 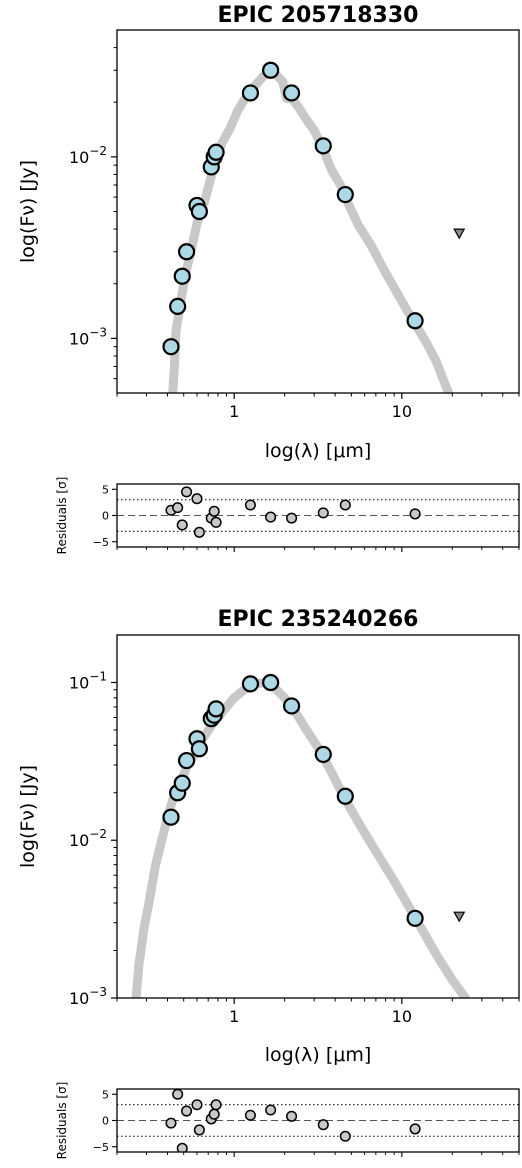 I want to click on y-tick-exponent: −1, so click(x=98, y=676).